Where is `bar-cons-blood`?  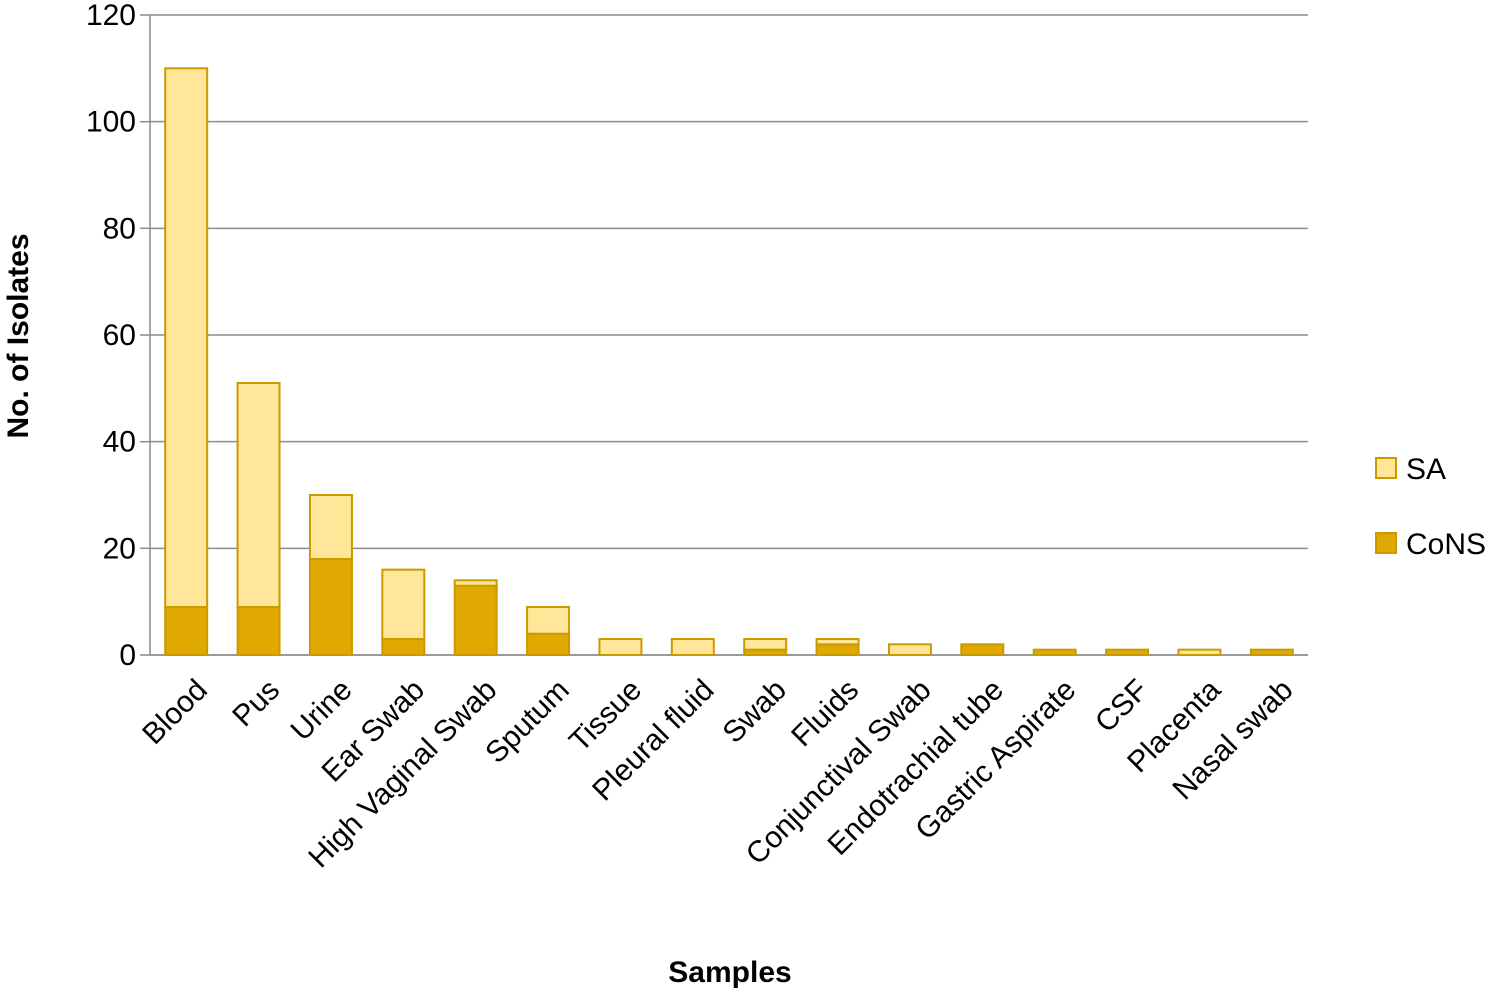 bar-cons-blood is located at coordinates (186, 631).